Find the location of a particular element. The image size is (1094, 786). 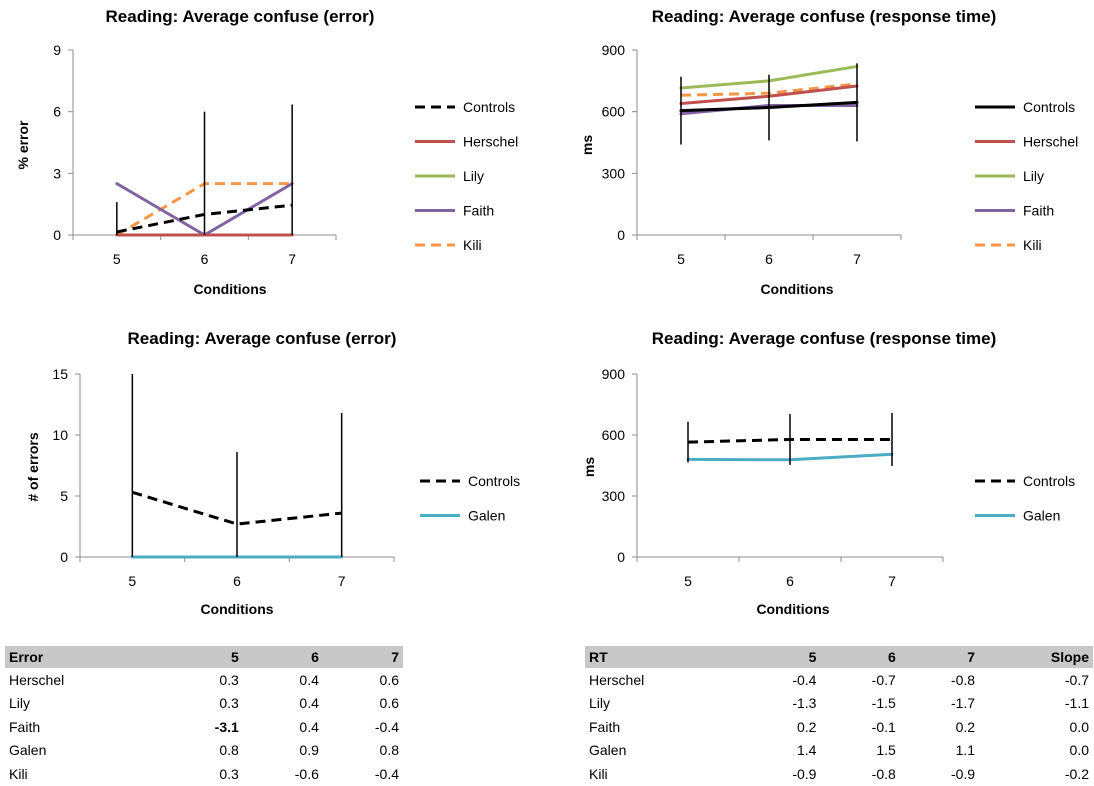

y-tick-label: 300 is located at coordinates (614, 173).